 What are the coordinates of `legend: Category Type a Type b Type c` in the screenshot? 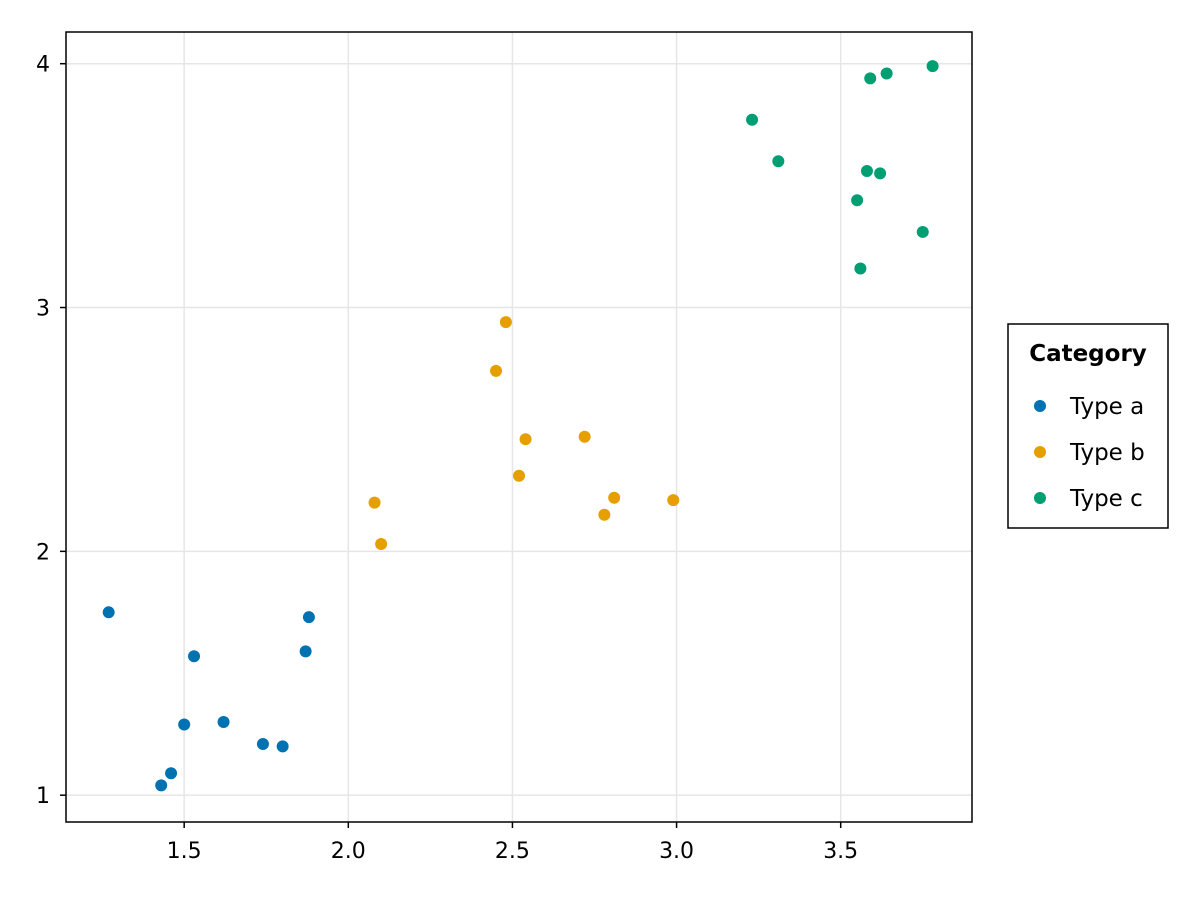 It's located at (1088, 426).